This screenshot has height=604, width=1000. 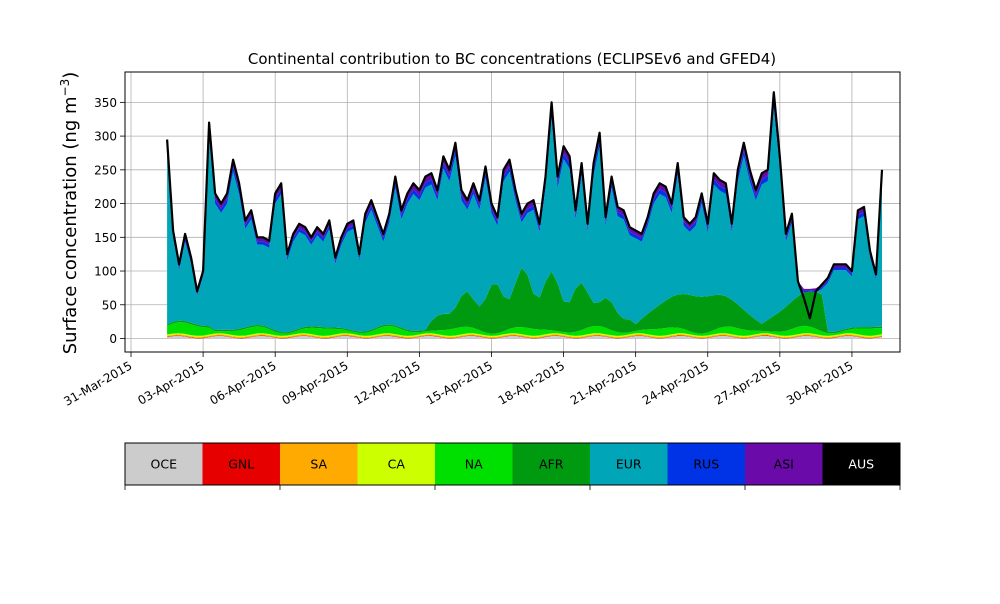 What do you see at coordinates (747, 382) in the screenshot?
I see `x-tick-label: 27-Apr-2015` at bounding box center [747, 382].